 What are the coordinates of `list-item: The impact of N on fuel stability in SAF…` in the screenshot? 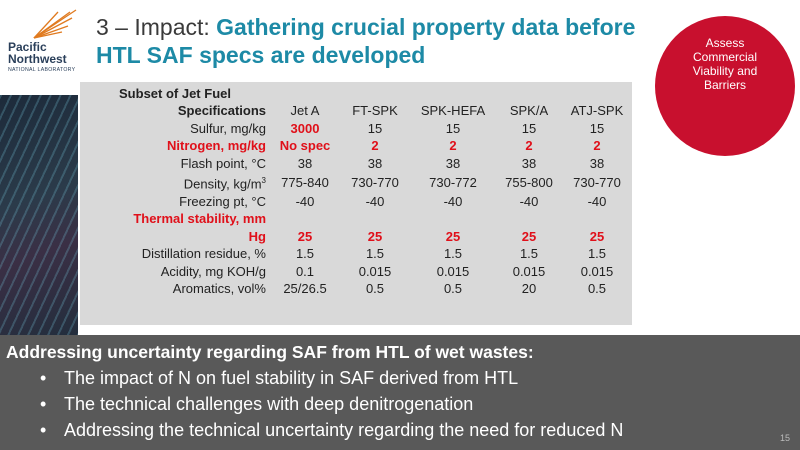 It's located at (331, 378).